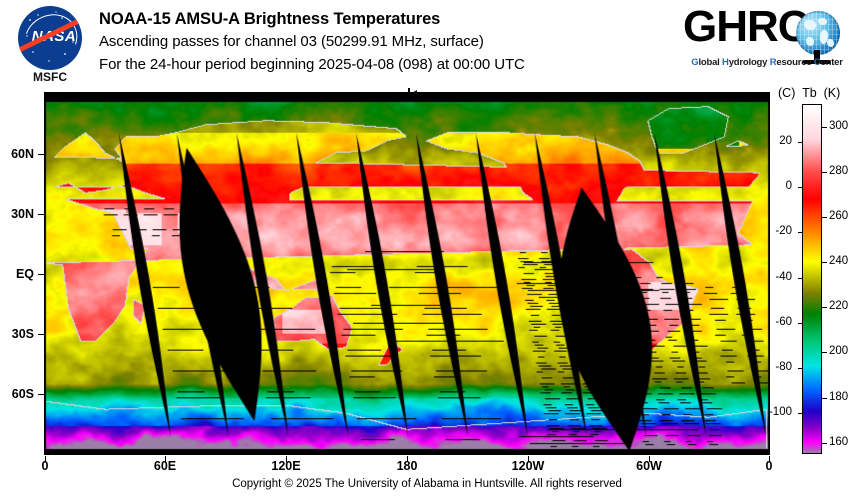 This screenshot has width=854, height=502. Describe the element at coordinates (783, 276) in the screenshot. I see `colorbar-celsius-label: -40` at that location.